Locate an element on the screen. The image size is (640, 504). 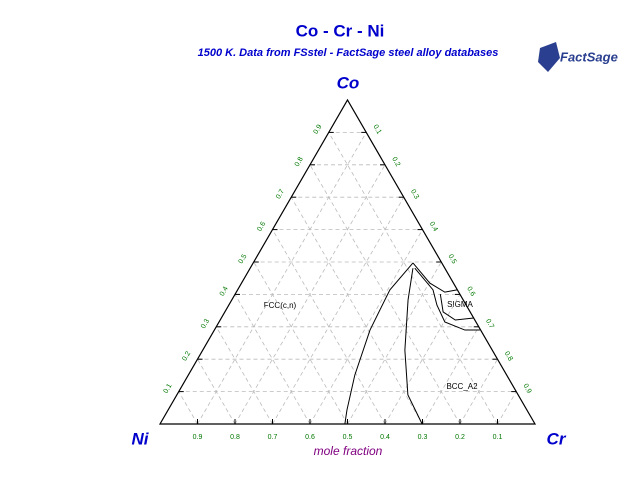
region-label: BCC_A2 is located at coordinates (462, 386).